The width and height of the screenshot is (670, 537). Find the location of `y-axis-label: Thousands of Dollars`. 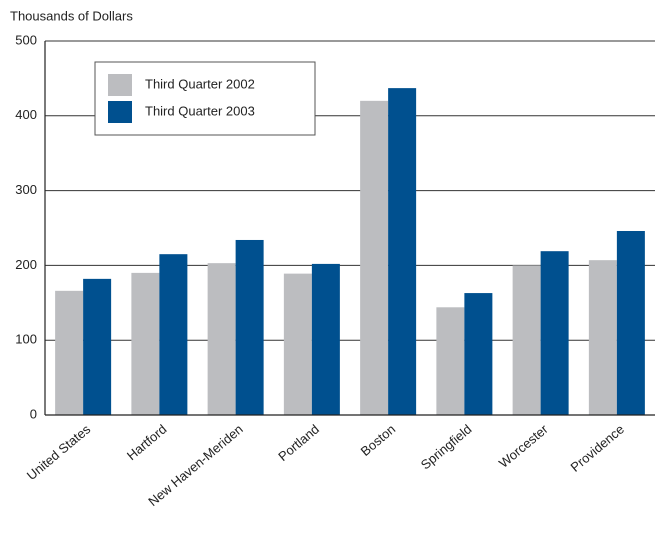

y-axis-label: Thousands of Dollars is located at coordinates (71, 15).